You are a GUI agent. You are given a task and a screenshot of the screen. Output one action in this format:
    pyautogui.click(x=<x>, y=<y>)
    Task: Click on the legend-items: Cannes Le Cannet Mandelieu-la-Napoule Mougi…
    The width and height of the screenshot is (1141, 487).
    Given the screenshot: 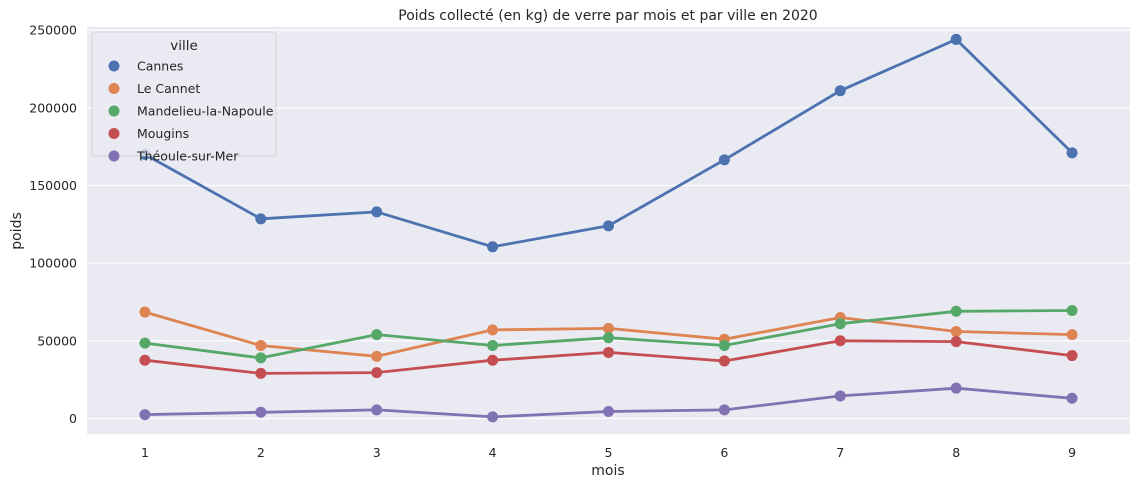 What is the action you would take?
    pyautogui.click(x=191, y=111)
    